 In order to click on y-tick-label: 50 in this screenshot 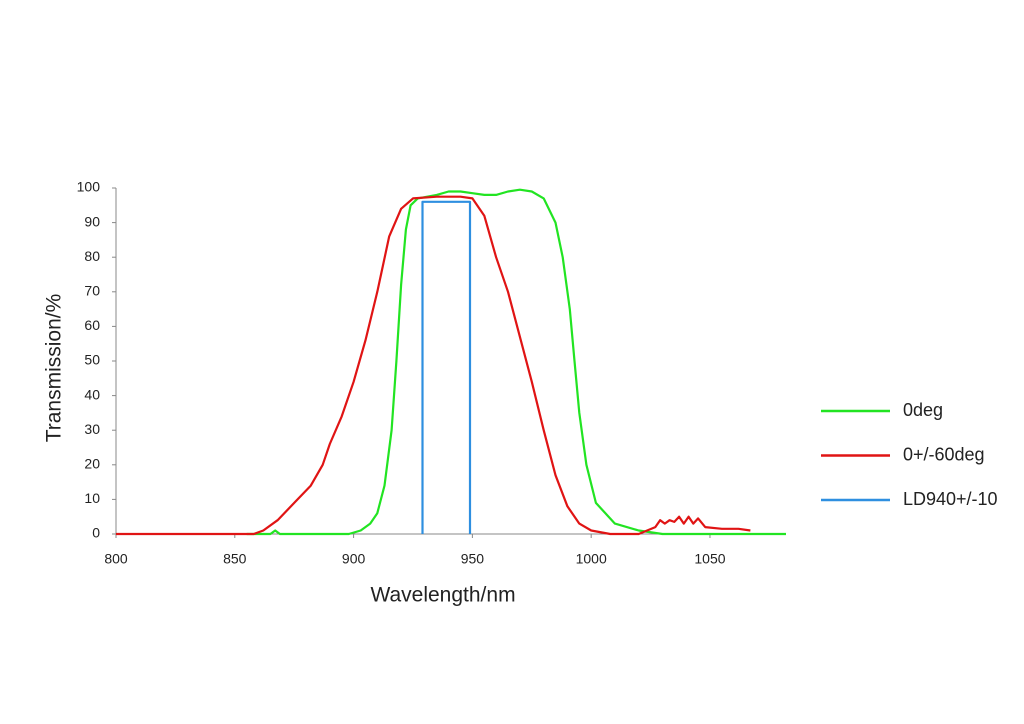, I will do `click(92, 360)`.